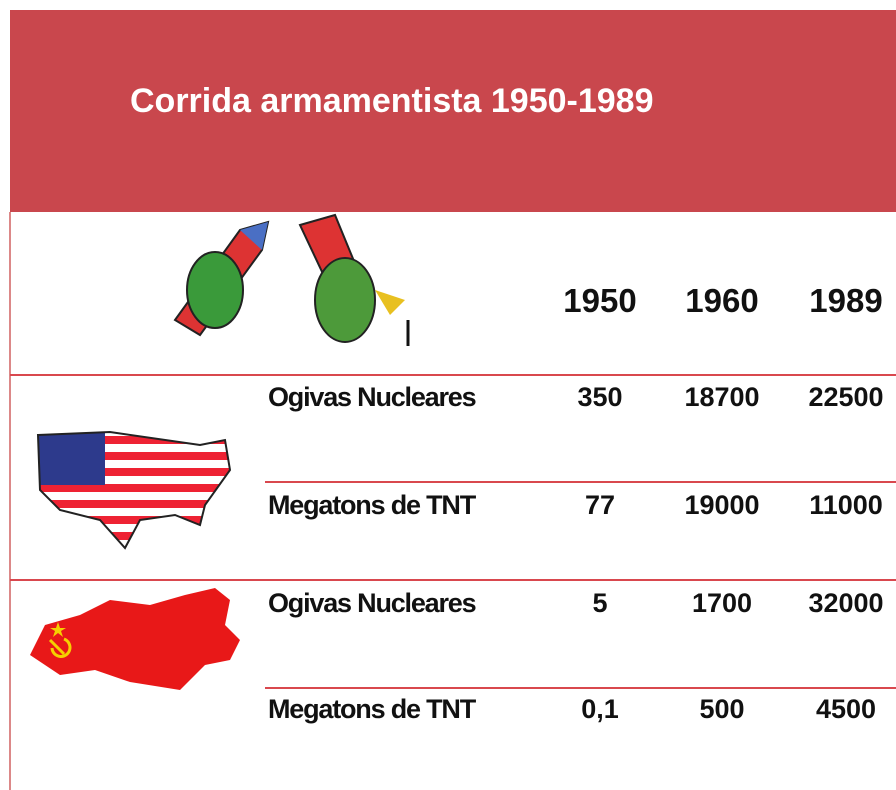  What do you see at coordinates (846, 505) in the screenshot?
I see `cell-value: 11000` at bounding box center [846, 505].